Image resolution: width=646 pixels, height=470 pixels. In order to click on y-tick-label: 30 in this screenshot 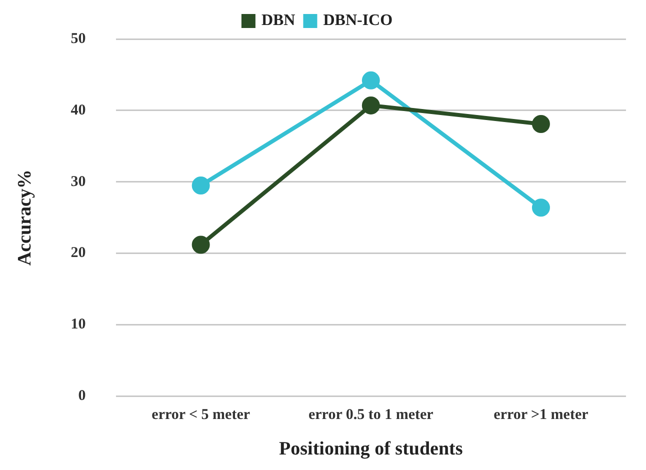, I will do `click(78, 182)`.